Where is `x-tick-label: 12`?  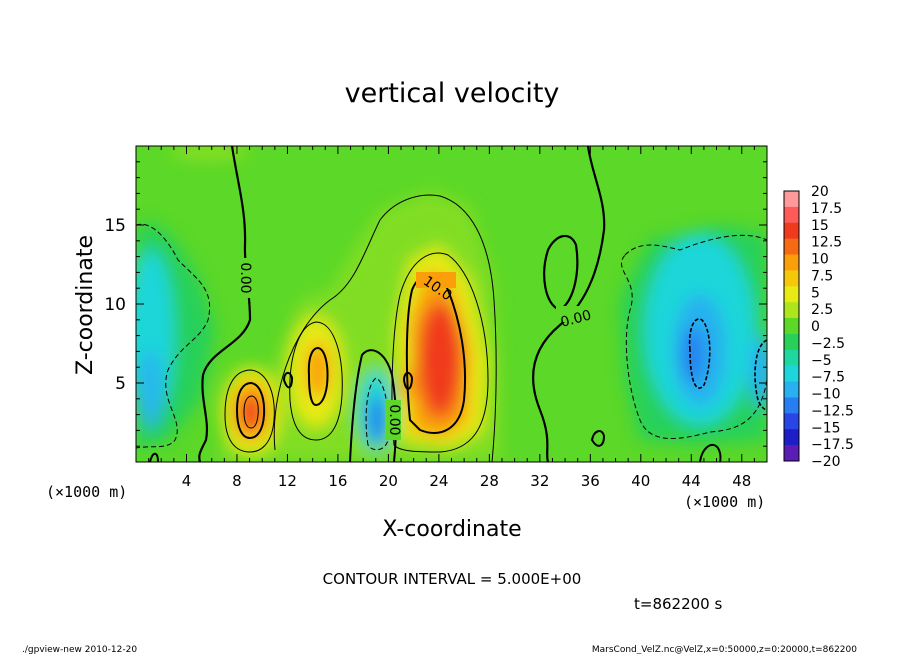 x-tick-label: 12 is located at coordinates (287, 481).